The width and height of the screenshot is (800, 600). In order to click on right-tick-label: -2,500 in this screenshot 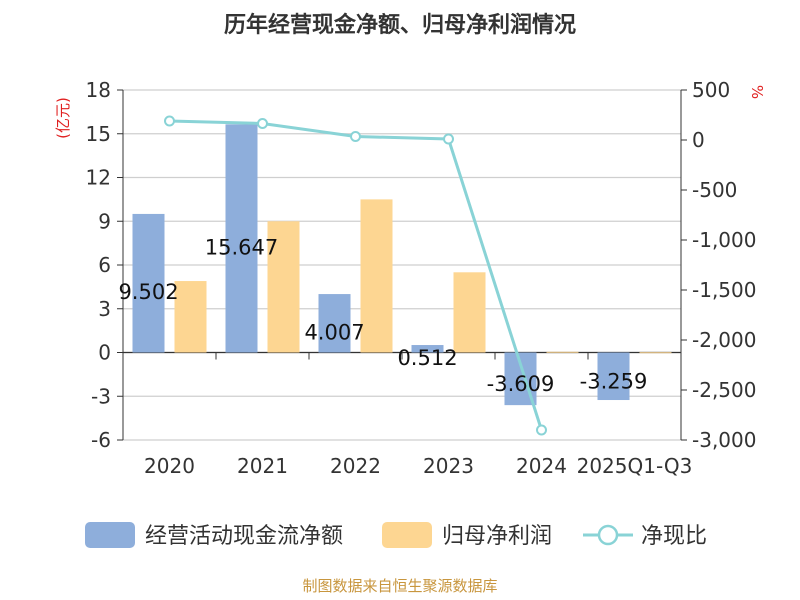, I will do `click(724, 390)`.